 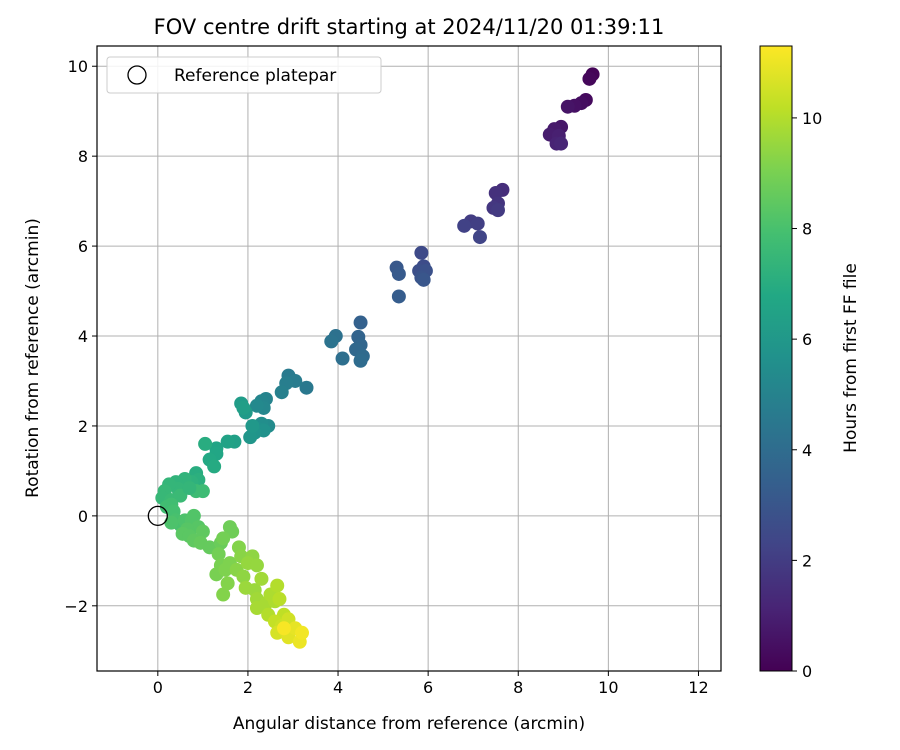 I want to click on x-tick-label: 0, so click(x=158, y=687).